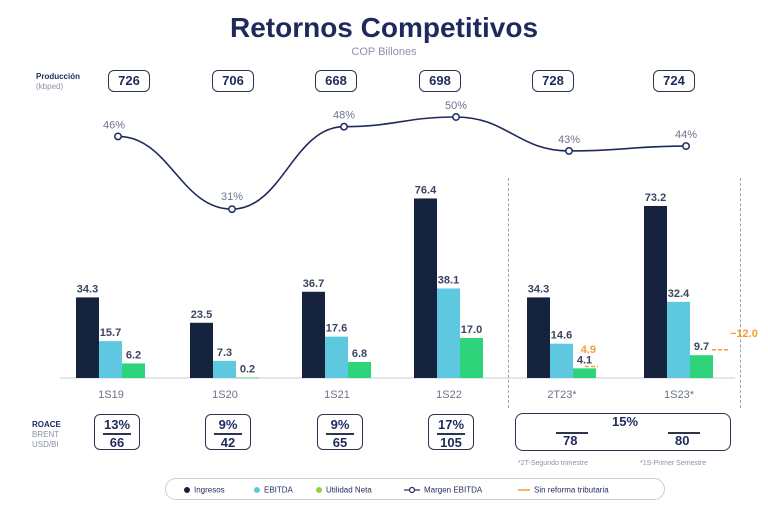 This screenshot has height=512, width=768. I want to click on legend-item-utilidad: Utilidad Neta, so click(344, 489).